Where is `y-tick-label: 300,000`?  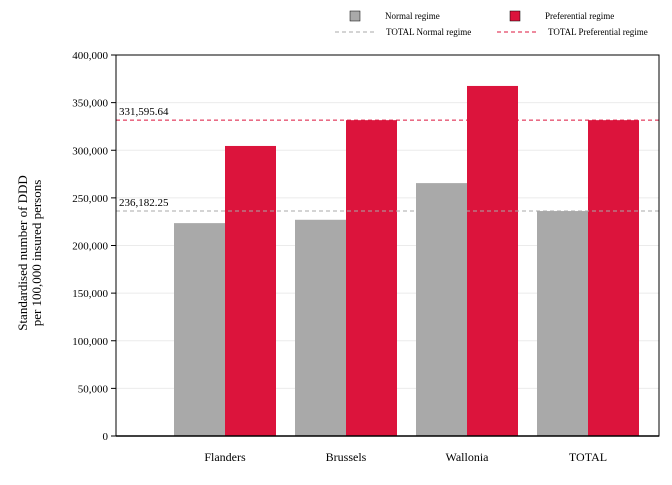 y-tick-label: 300,000 is located at coordinates (90, 151).